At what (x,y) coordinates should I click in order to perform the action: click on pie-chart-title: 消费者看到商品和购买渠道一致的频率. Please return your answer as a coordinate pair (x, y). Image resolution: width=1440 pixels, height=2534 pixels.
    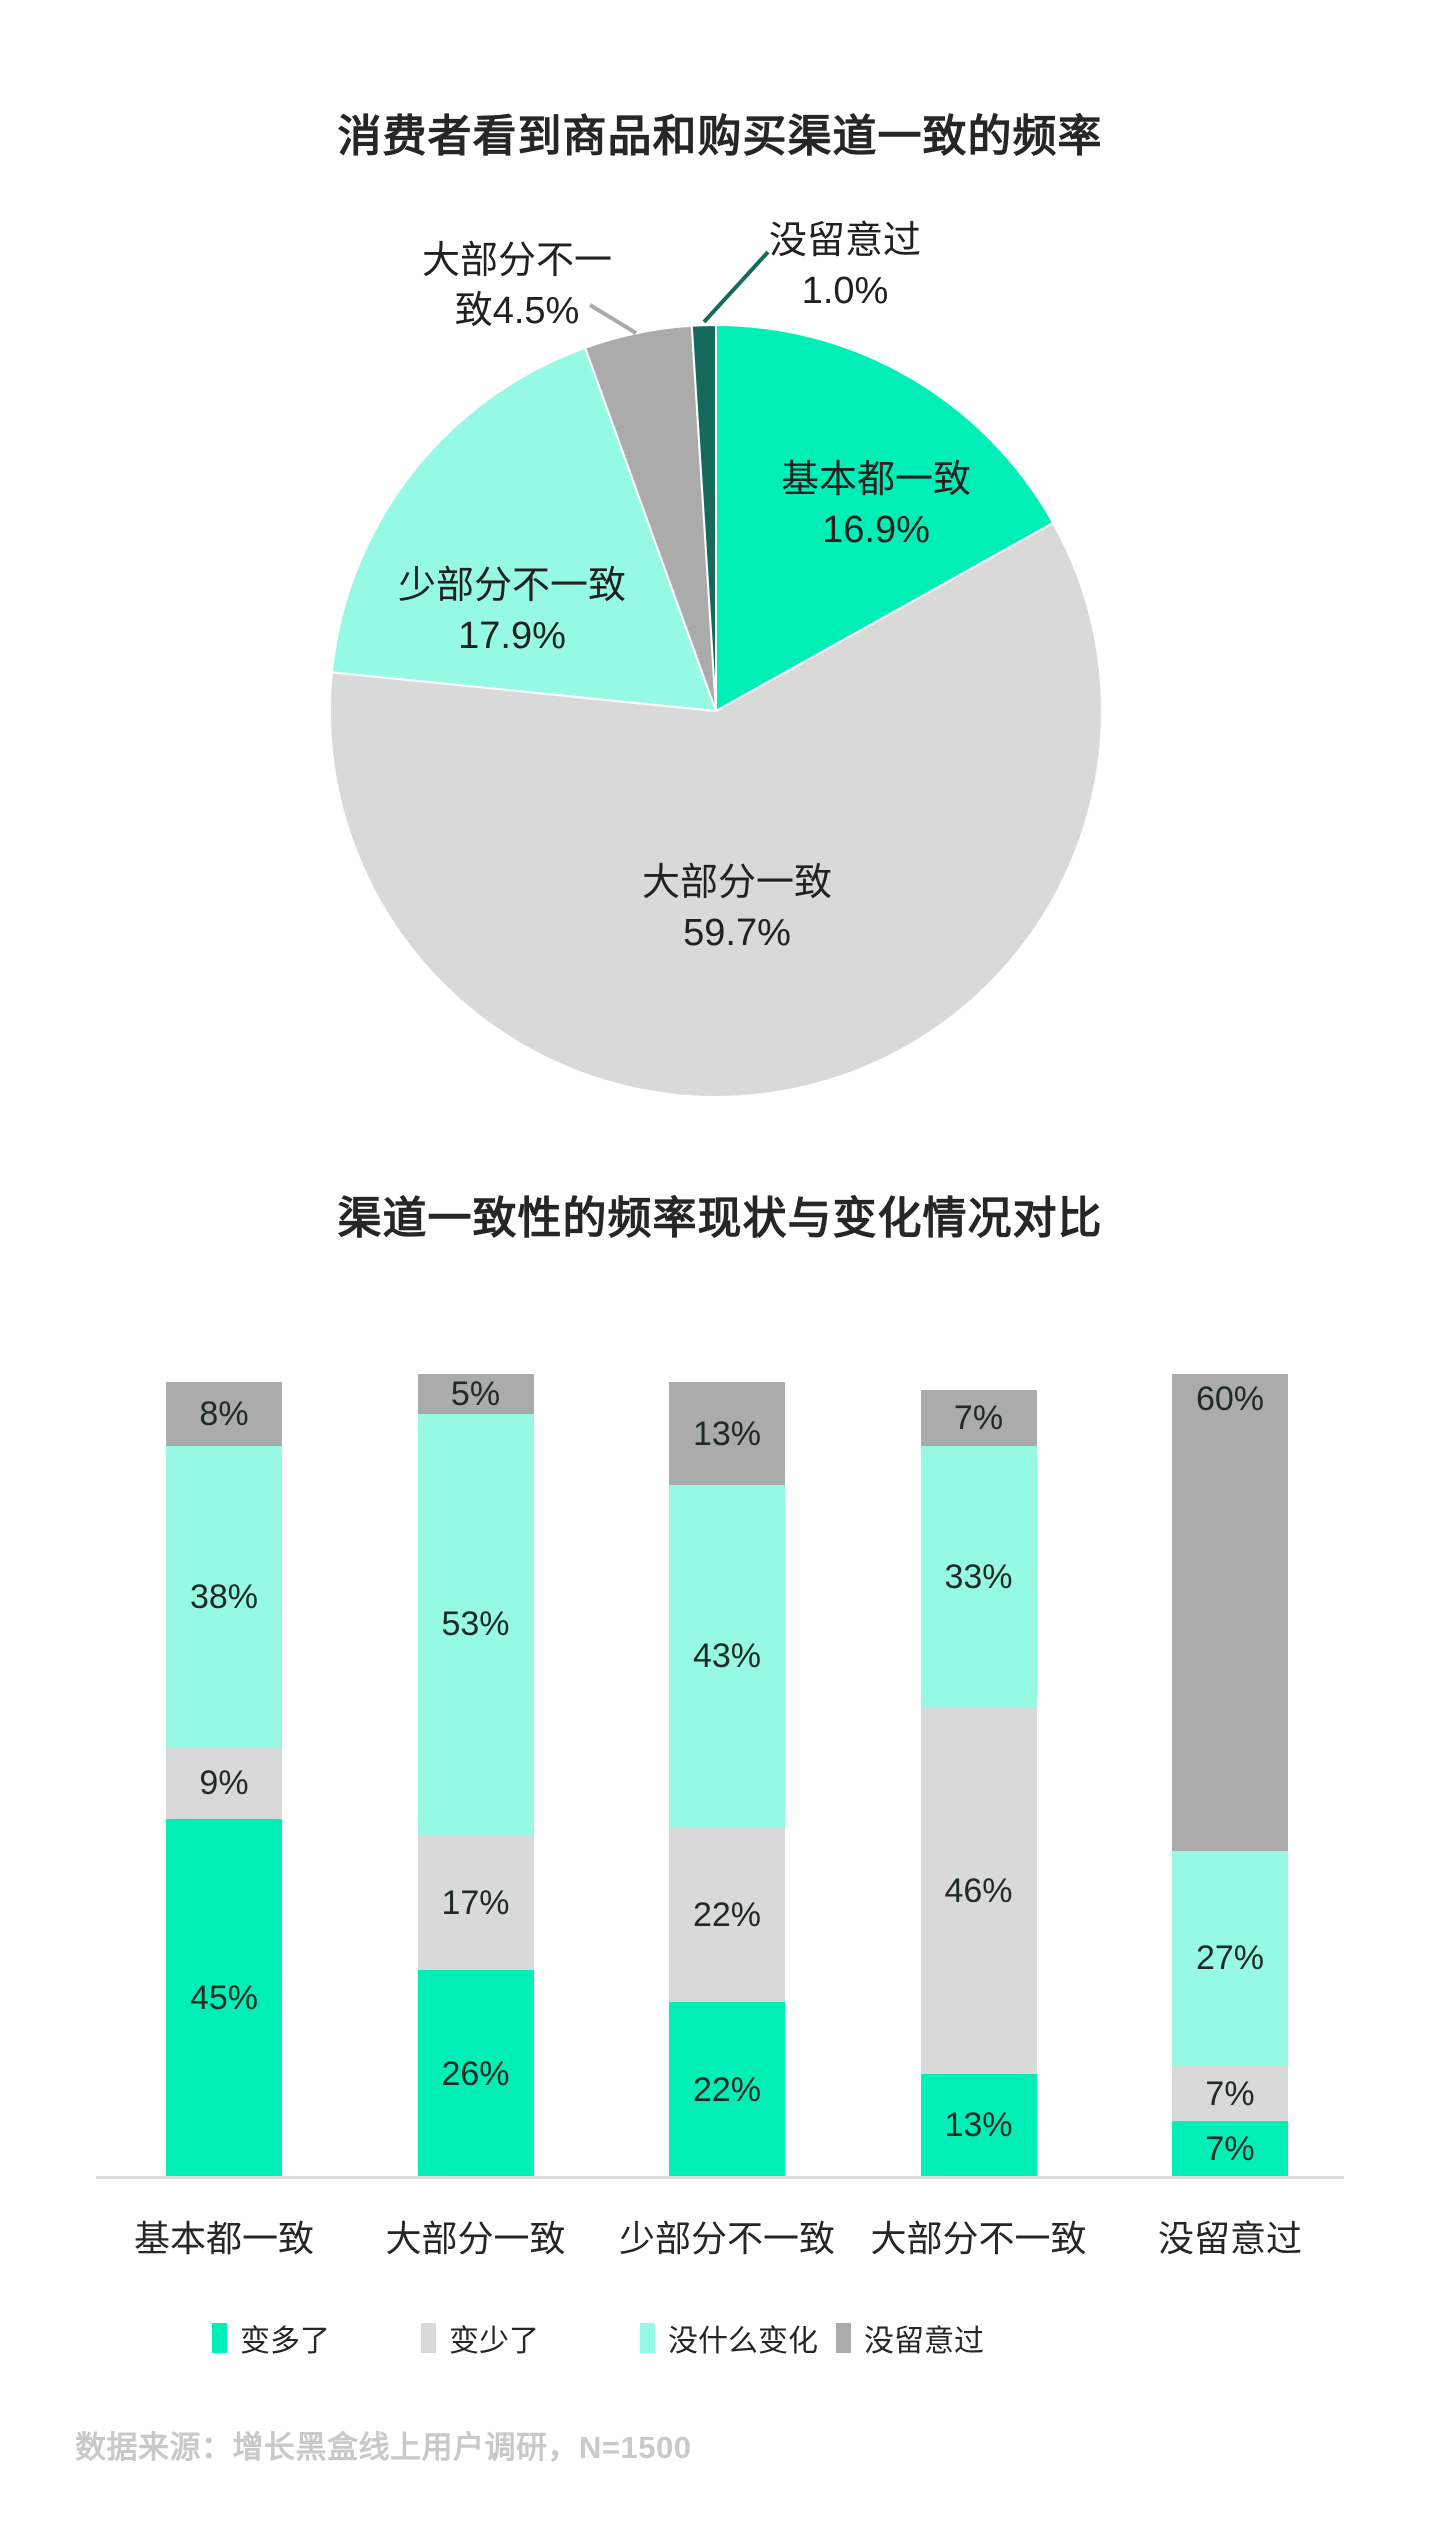
    Looking at the image, I should click on (720, 136).